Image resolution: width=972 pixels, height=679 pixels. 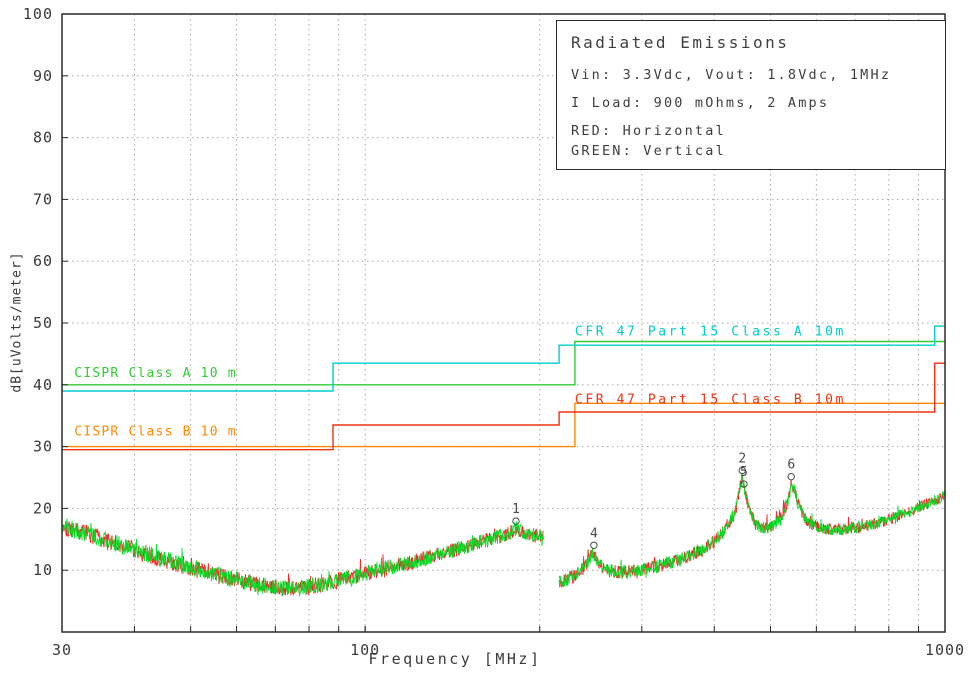 I want to click on limit-line-cfr-47-part-15-class-a, so click(x=503, y=358).